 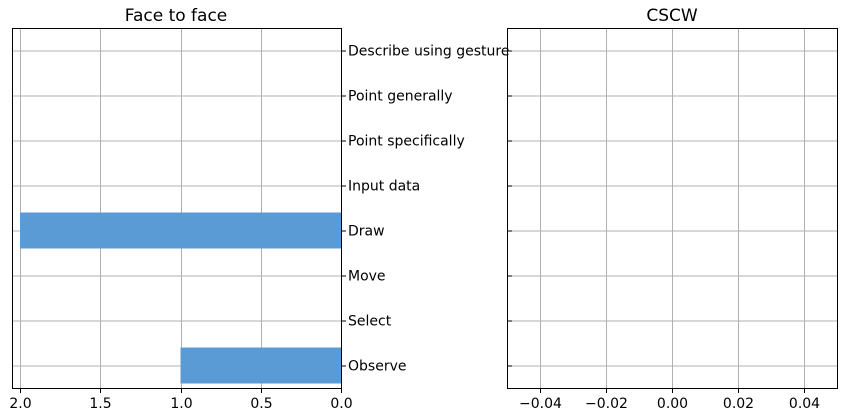 What do you see at coordinates (181, 404) in the screenshot?
I see `left-xtick-label: 1.0` at bounding box center [181, 404].